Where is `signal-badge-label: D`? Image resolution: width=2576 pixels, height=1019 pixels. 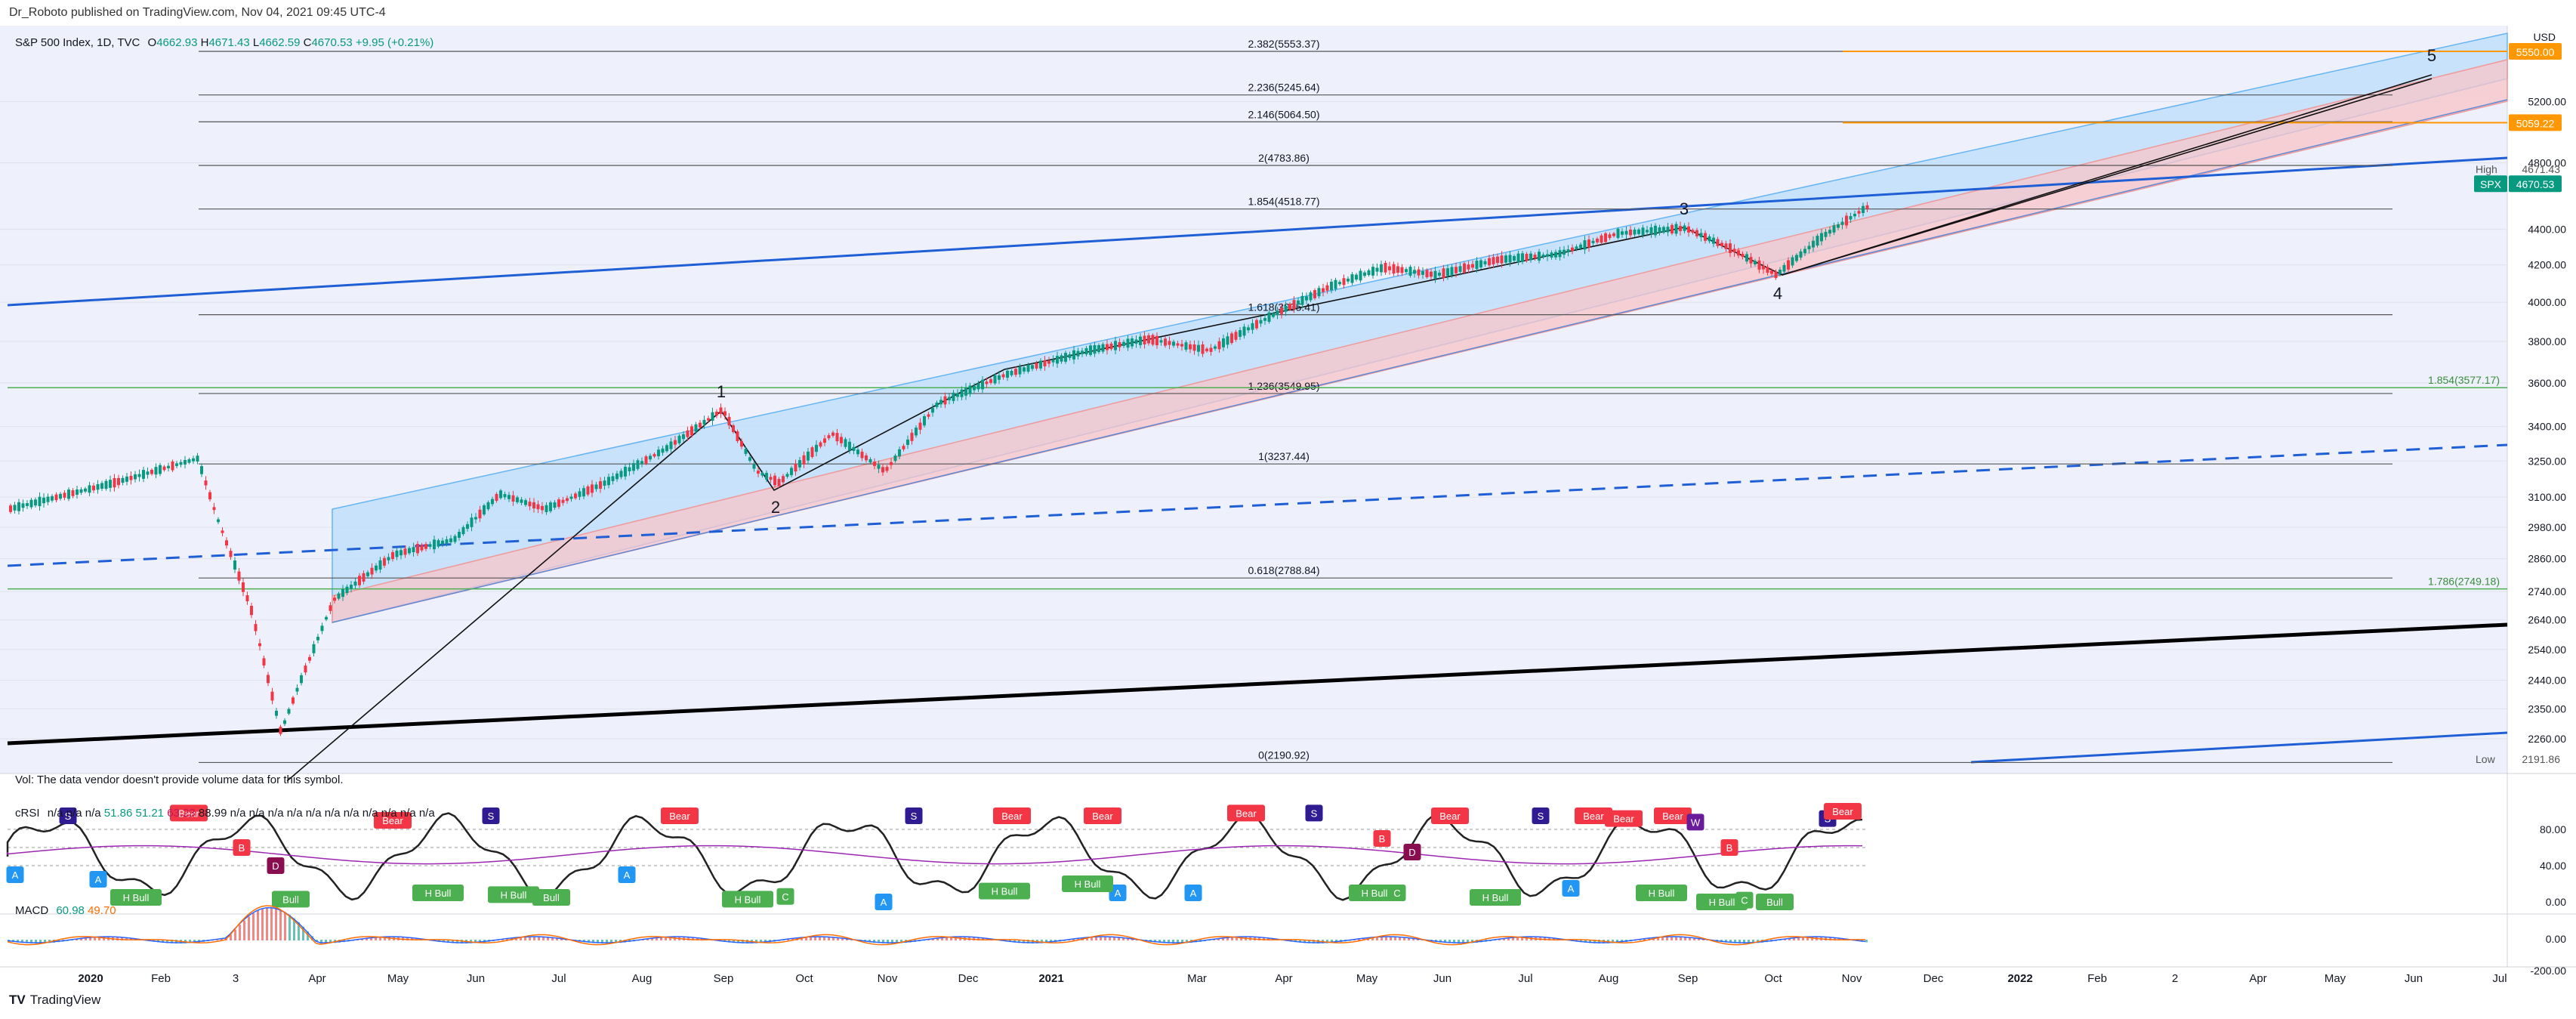 signal-badge-label: D is located at coordinates (275, 866).